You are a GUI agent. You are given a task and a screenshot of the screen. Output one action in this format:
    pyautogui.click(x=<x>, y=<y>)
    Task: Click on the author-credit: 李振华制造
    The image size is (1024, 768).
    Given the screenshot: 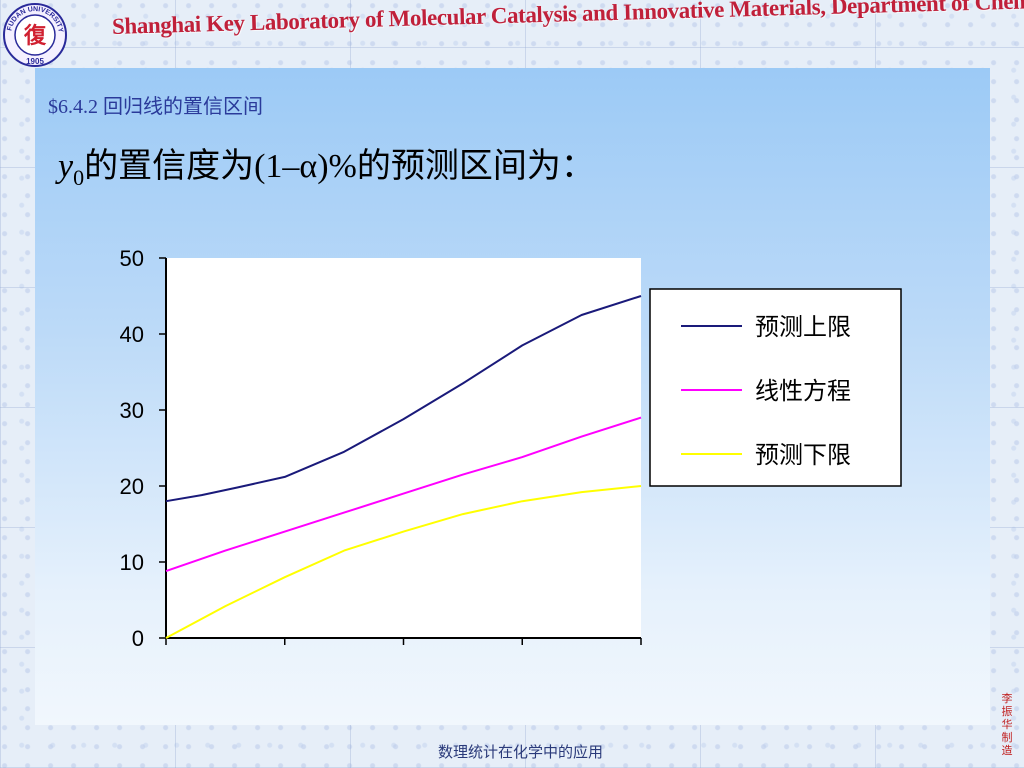 What is the action you would take?
    pyautogui.click(x=1007, y=724)
    